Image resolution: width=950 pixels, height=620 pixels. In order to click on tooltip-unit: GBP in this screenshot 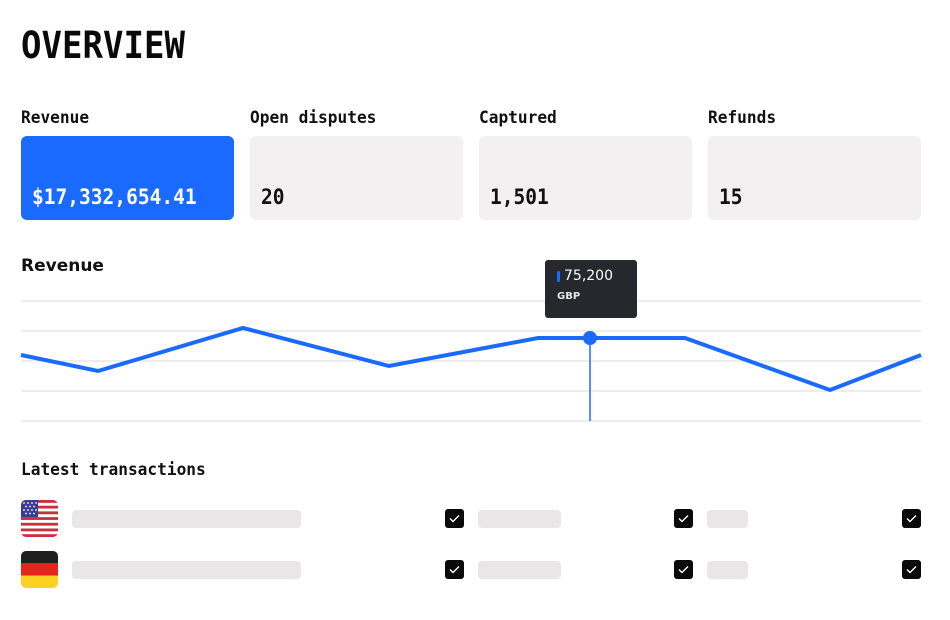, I will do `click(569, 296)`.